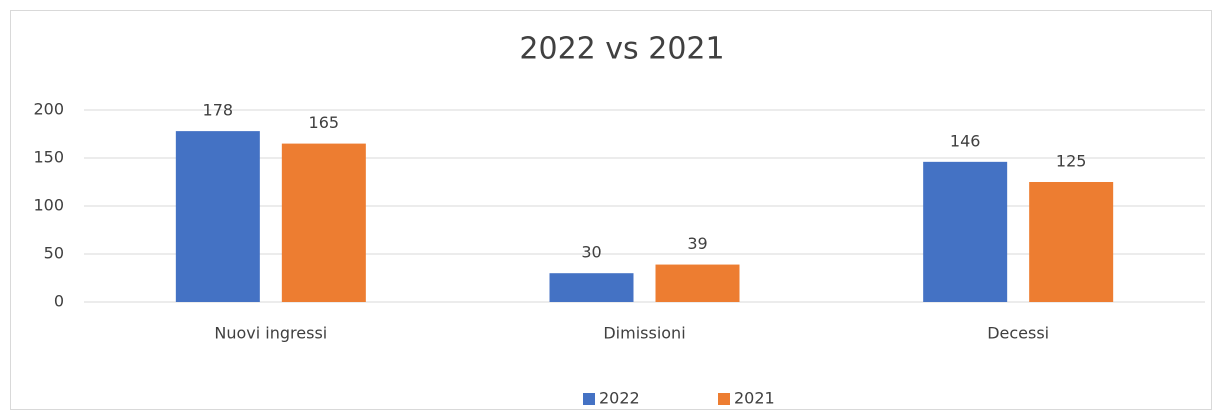 The image size is (1222, 420). I want to click on legend-label: 2022, so click(619, 398).